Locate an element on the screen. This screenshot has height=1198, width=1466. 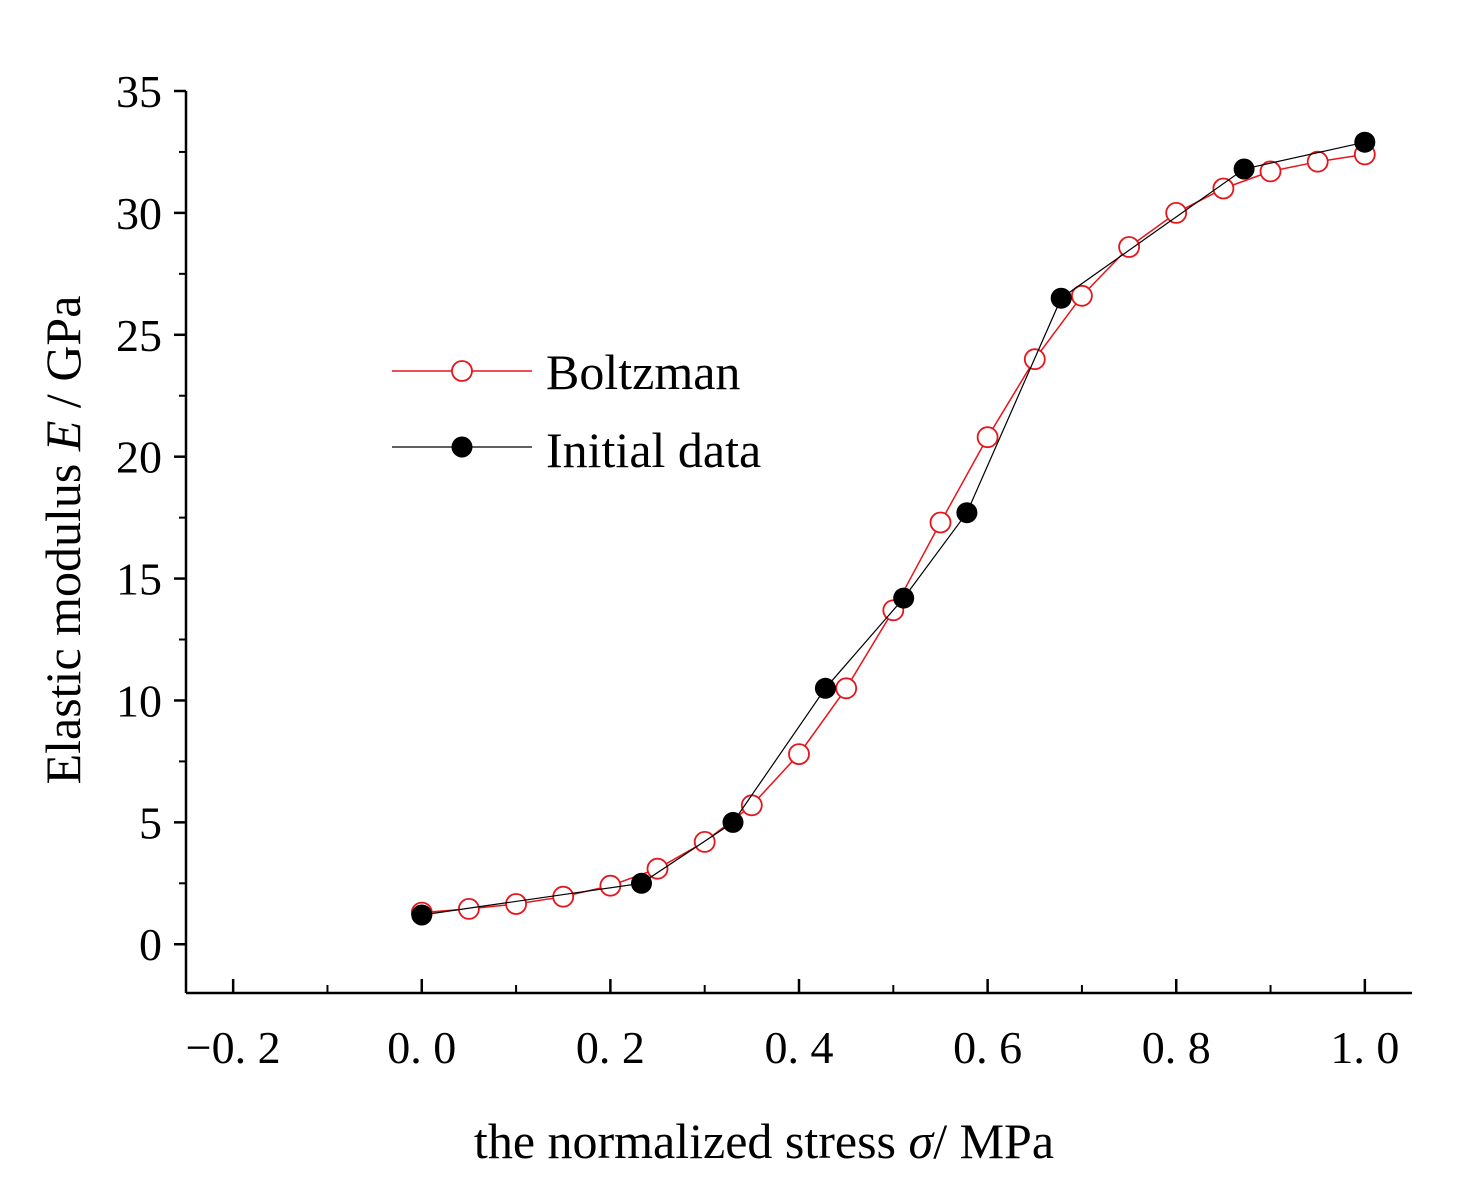
y-axis-title-suffix: / GPa is located at coordinates (63, 358).